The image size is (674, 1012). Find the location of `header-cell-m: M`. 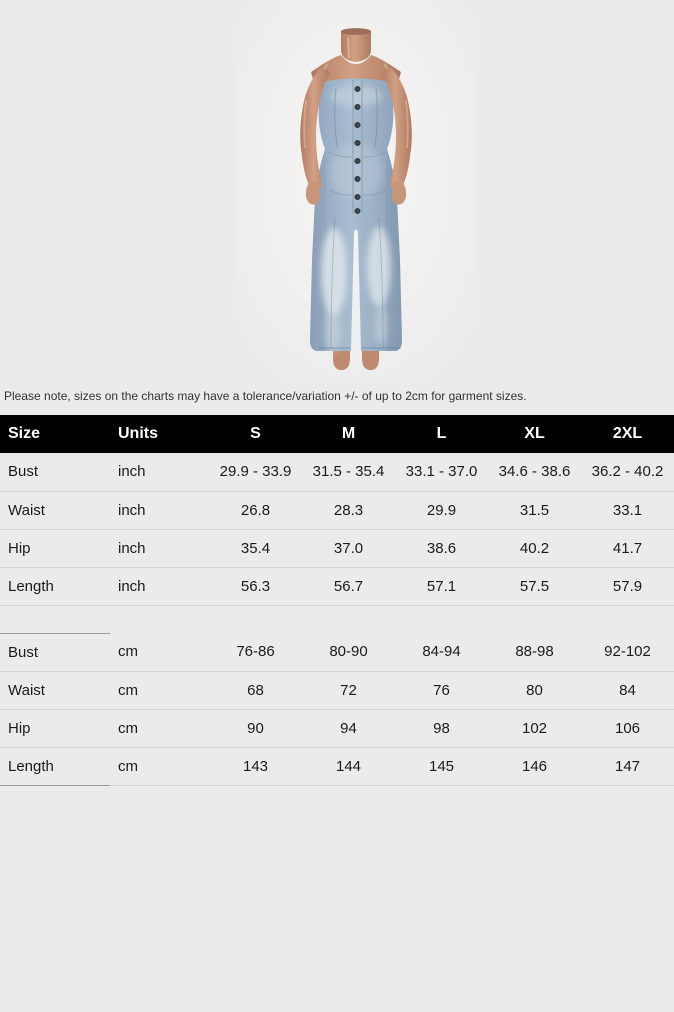

header-cell-m: M is located at coordinates (348, 434).